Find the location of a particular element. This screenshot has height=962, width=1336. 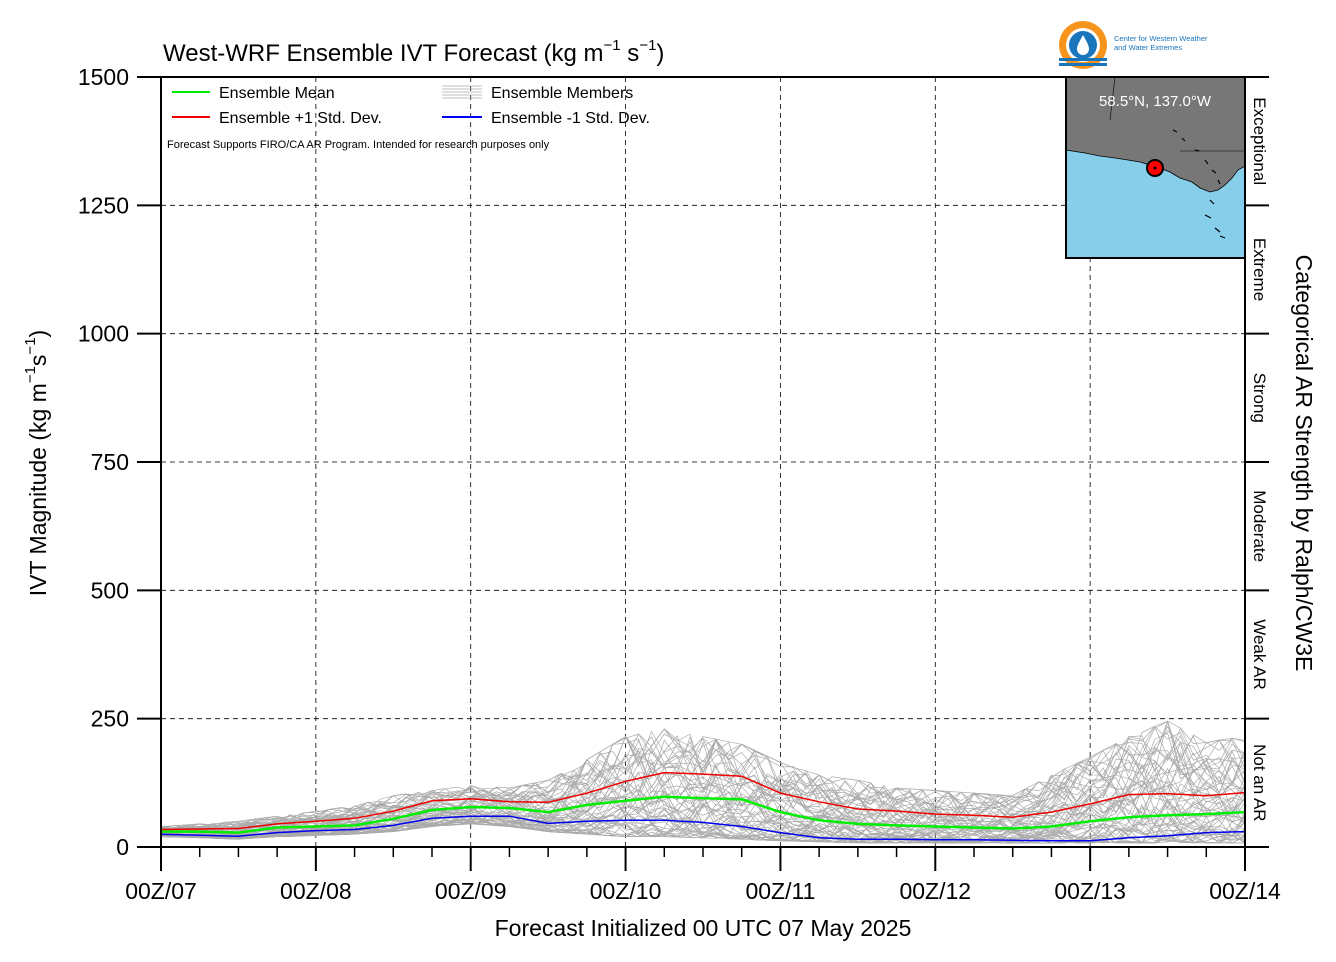

logo-text-line1: Center for Western Weather is located at coordinates (1161, 38).